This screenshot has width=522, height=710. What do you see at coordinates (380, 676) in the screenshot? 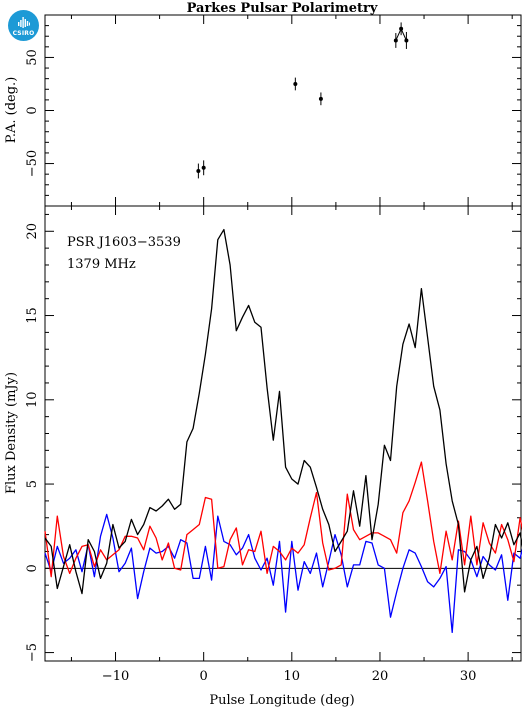
I see `flux-xtick-label: 20` at bounding box center [380, 676].